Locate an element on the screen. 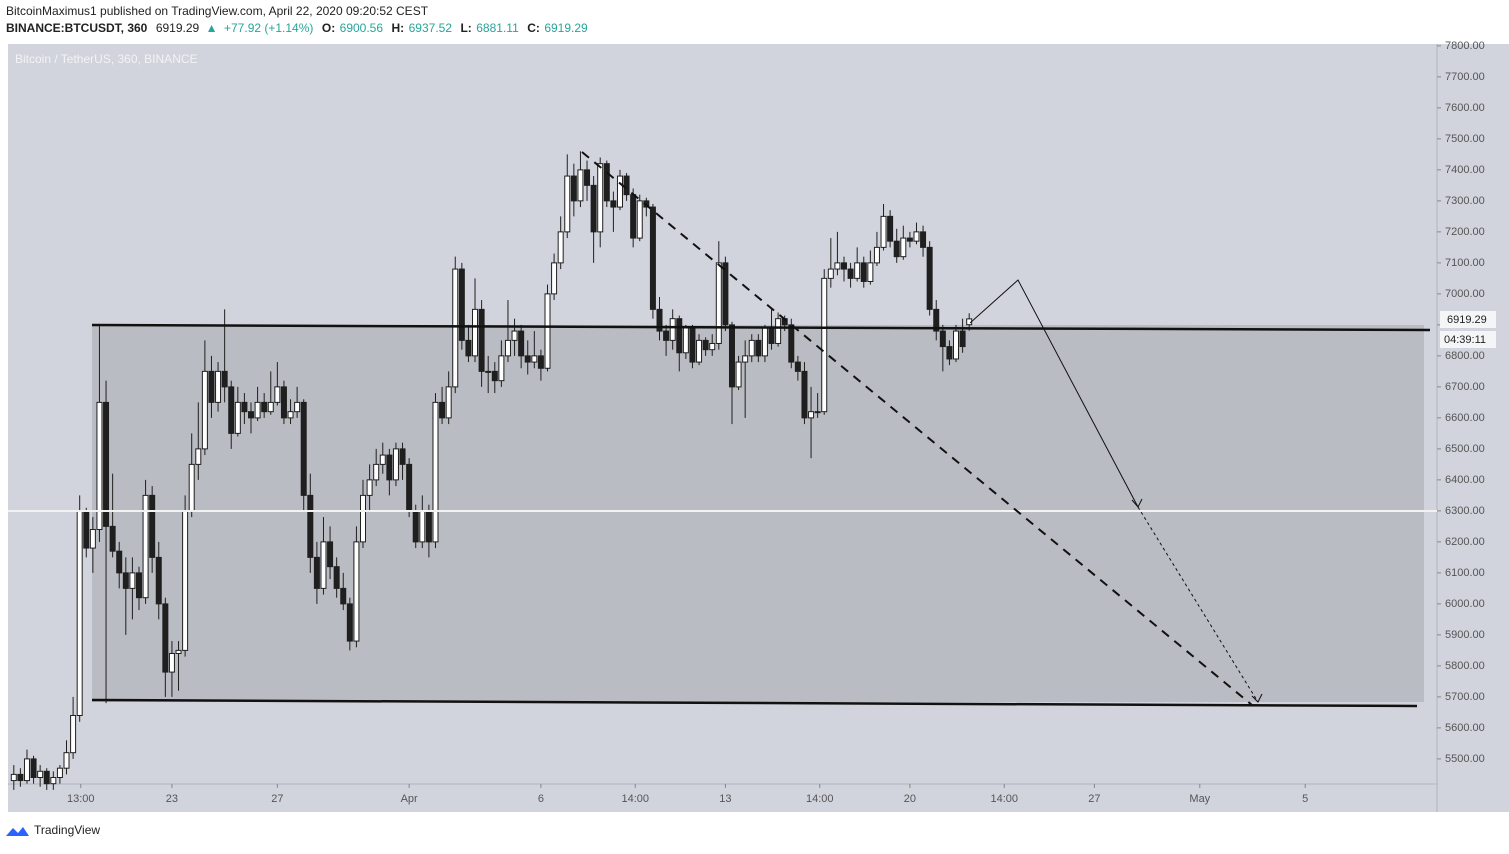  y-tick-label: 6200.00 is located at coordinates (1465, 542).